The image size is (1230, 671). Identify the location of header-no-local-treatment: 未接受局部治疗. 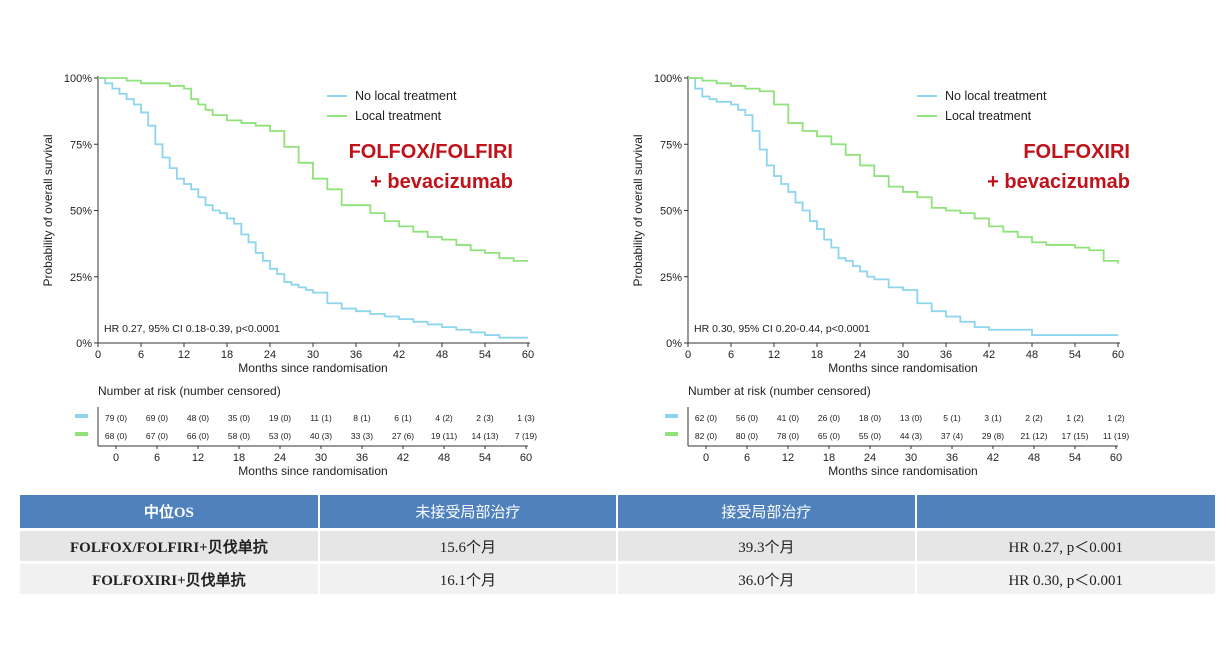
(468, 511).